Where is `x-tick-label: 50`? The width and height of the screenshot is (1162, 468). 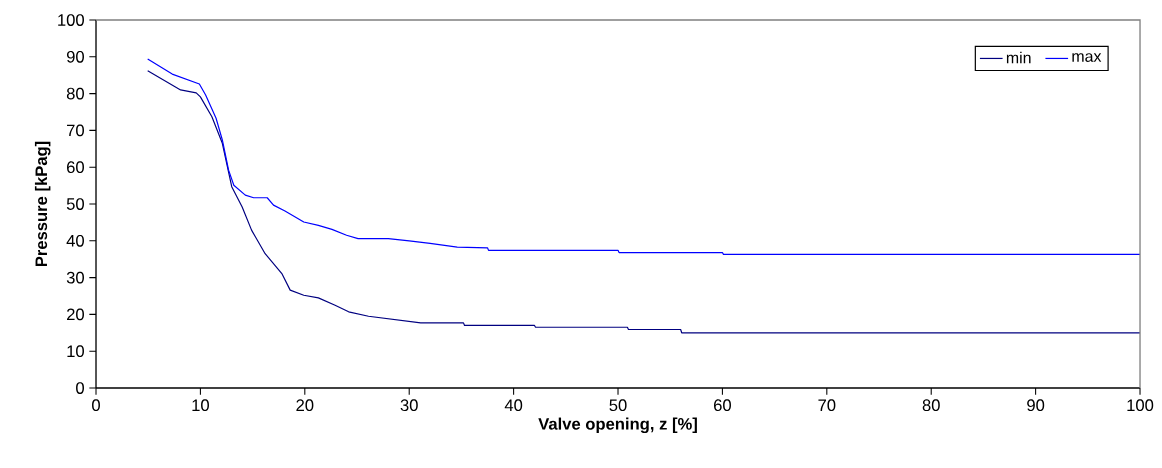
x-tick-label: 50 is located at coordinates (618, 405).